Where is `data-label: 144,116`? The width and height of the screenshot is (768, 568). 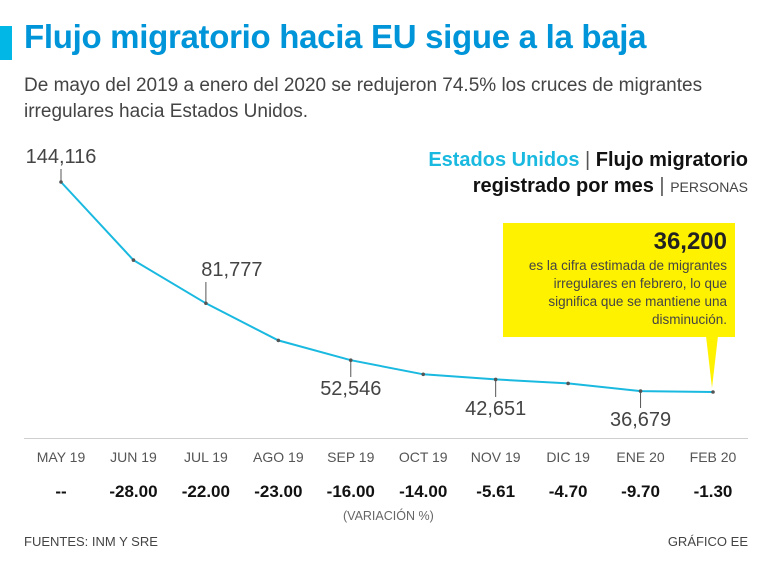
data-label: 144,116 is located at coordinates (61, 157).